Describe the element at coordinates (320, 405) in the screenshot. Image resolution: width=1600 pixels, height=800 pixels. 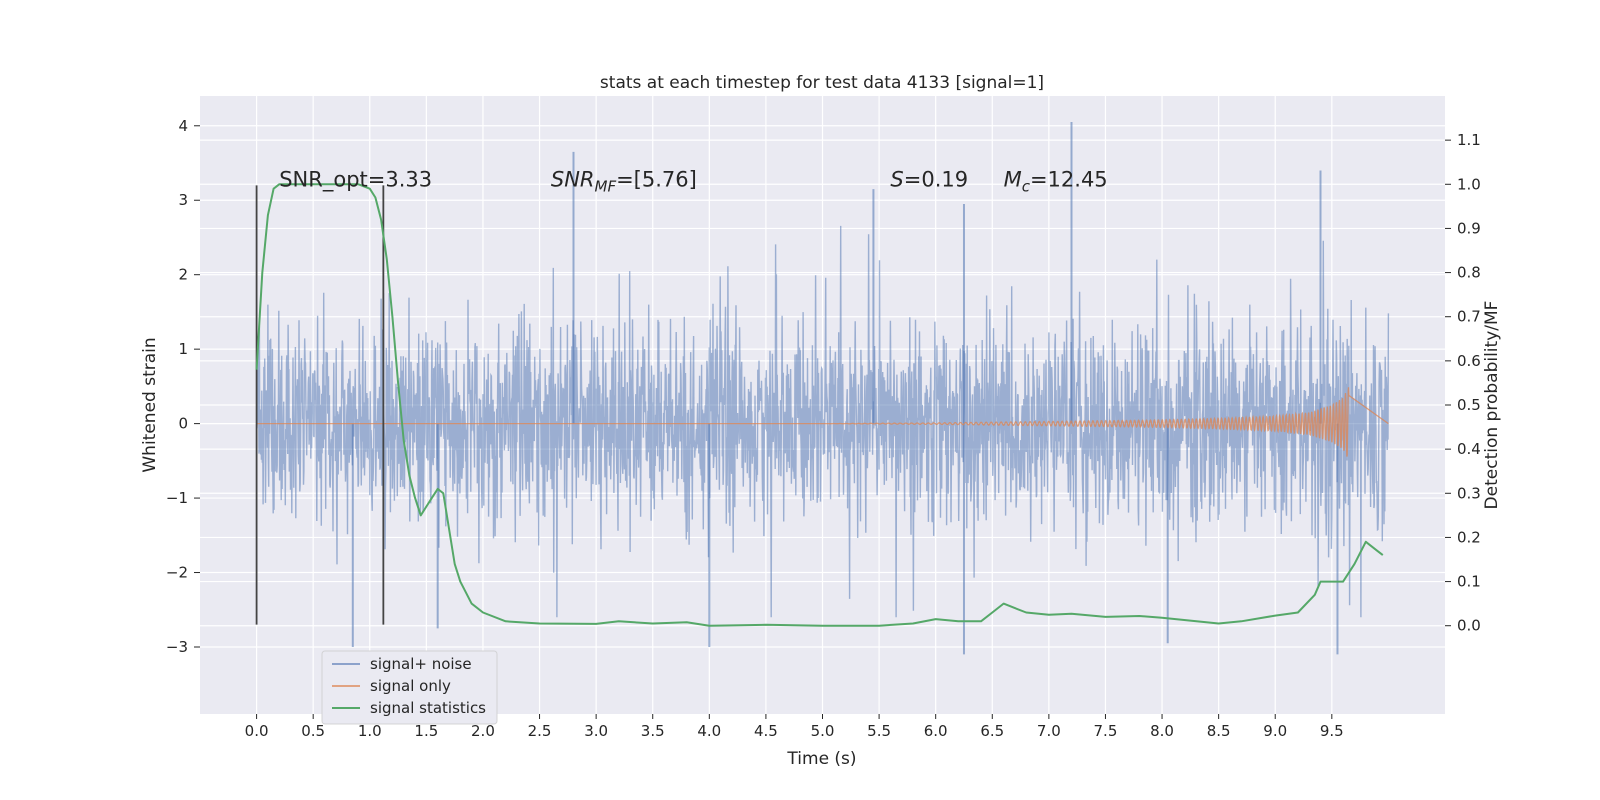
I see `window-markers` at that location.